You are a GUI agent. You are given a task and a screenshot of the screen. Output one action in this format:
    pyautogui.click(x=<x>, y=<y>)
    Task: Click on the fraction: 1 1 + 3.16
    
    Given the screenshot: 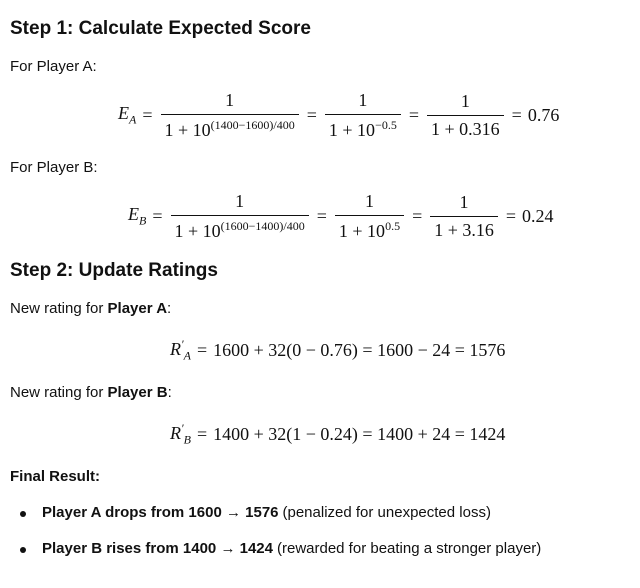 What is the action you would take?
    pyautogui.click(x=464, y=216)
    